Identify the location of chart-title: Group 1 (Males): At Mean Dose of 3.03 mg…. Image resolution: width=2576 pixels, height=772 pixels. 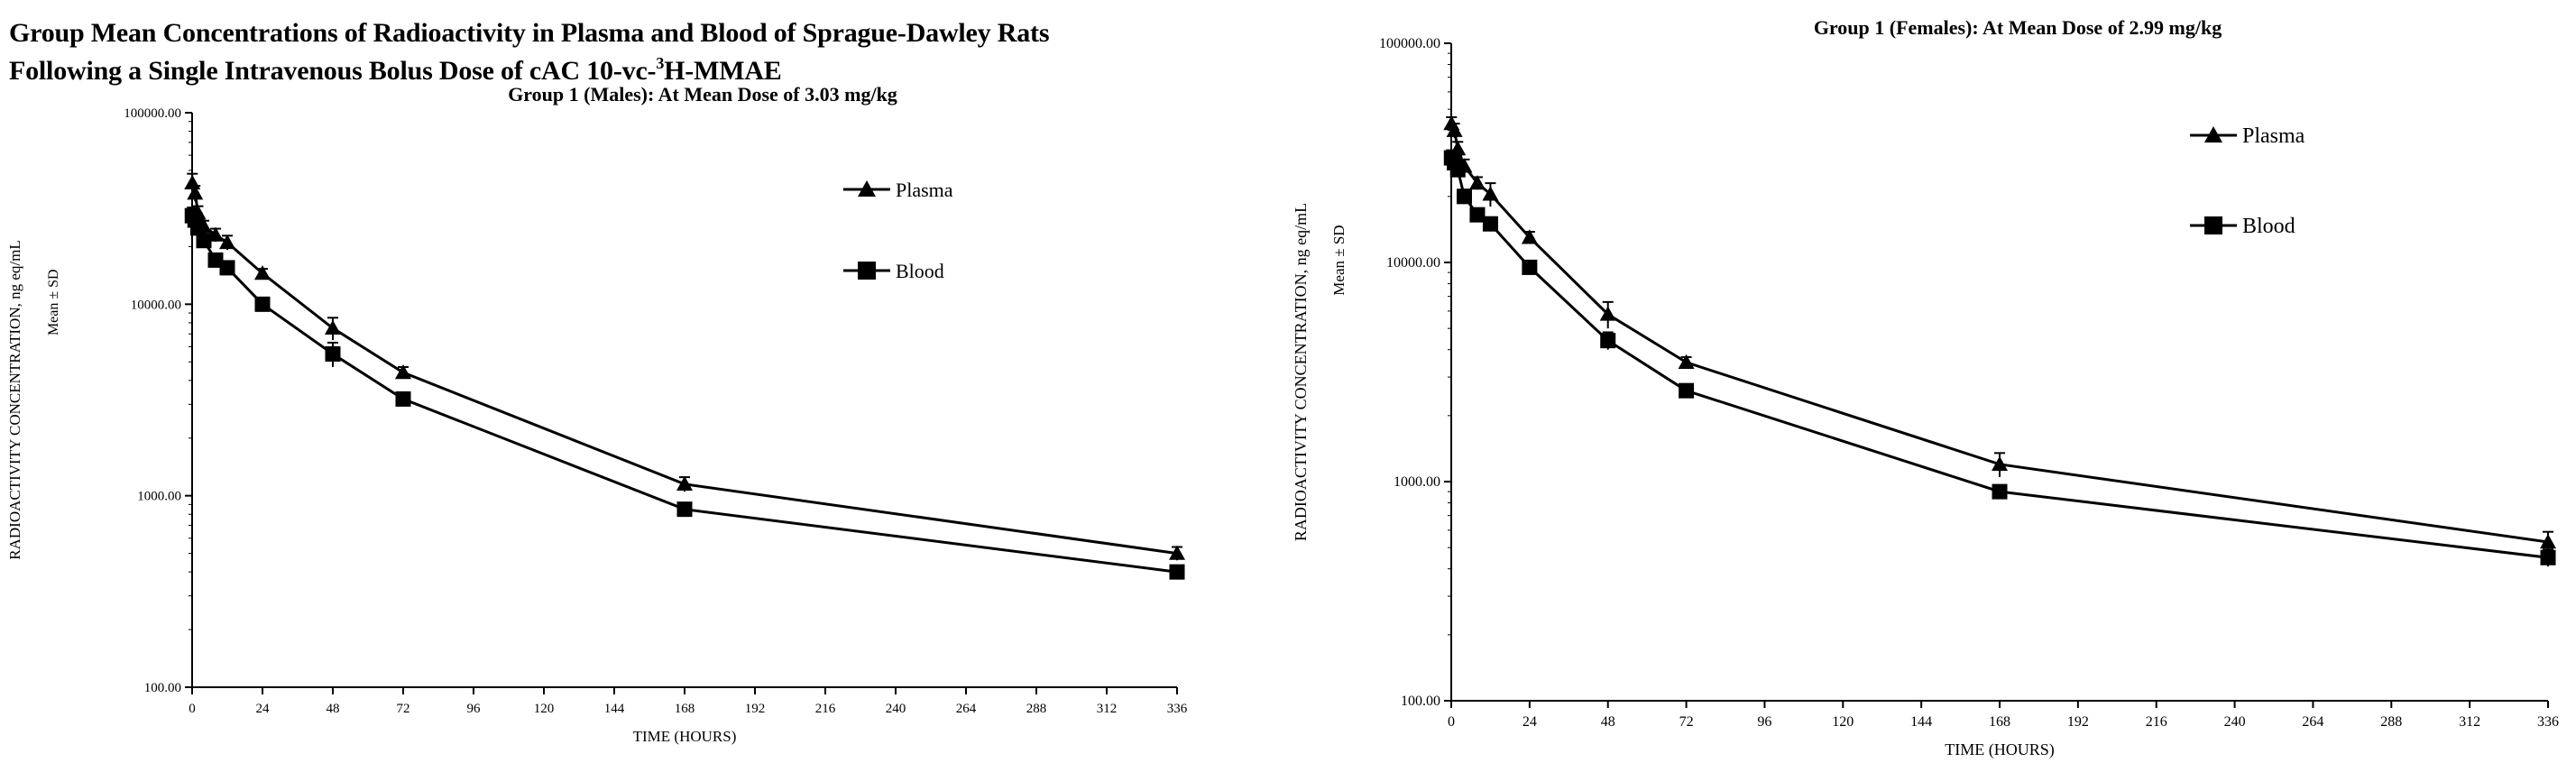
(703, 94).